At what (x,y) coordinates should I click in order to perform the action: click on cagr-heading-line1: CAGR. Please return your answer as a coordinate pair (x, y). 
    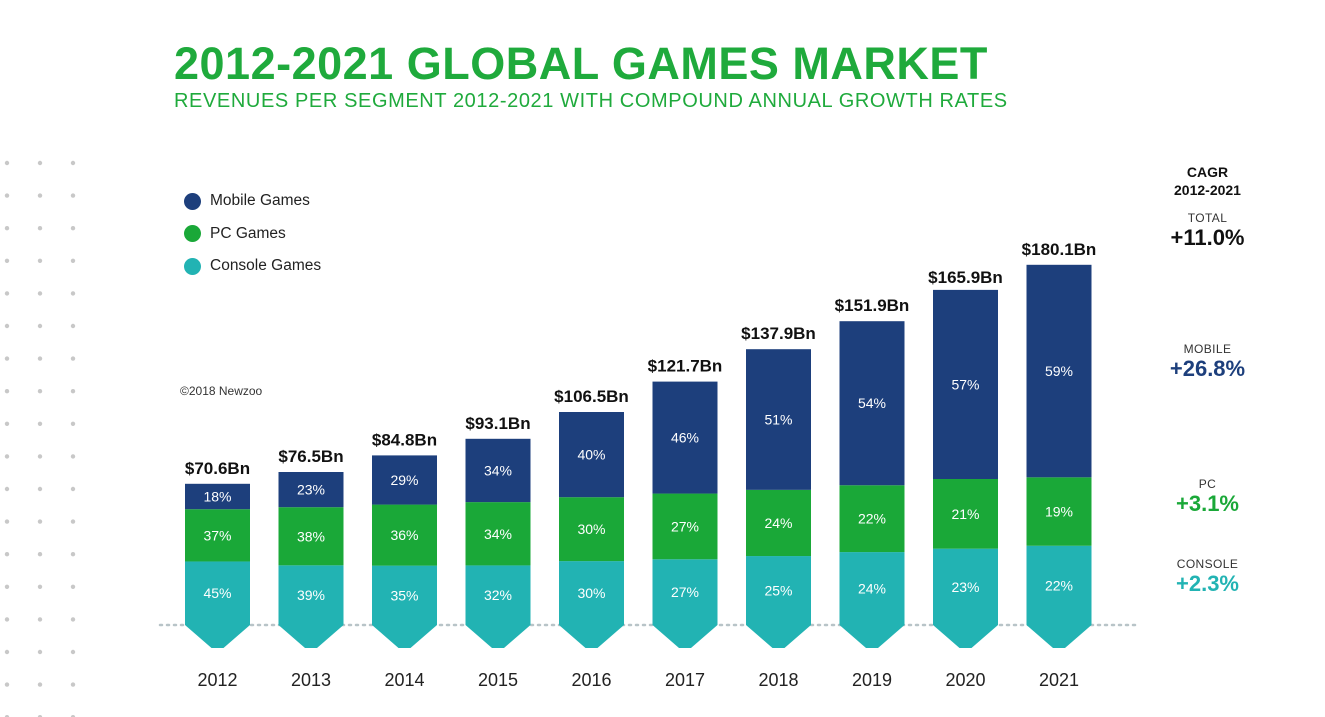
    Looking at the image, I should click on (1207, 172).